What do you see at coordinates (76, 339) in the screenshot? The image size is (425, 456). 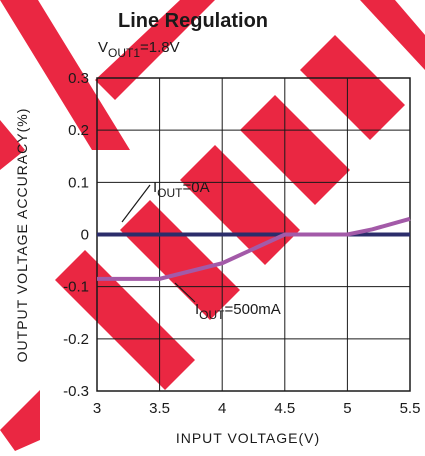 I see `y-tick-label: -0.2` at bounding box center [76, 339].